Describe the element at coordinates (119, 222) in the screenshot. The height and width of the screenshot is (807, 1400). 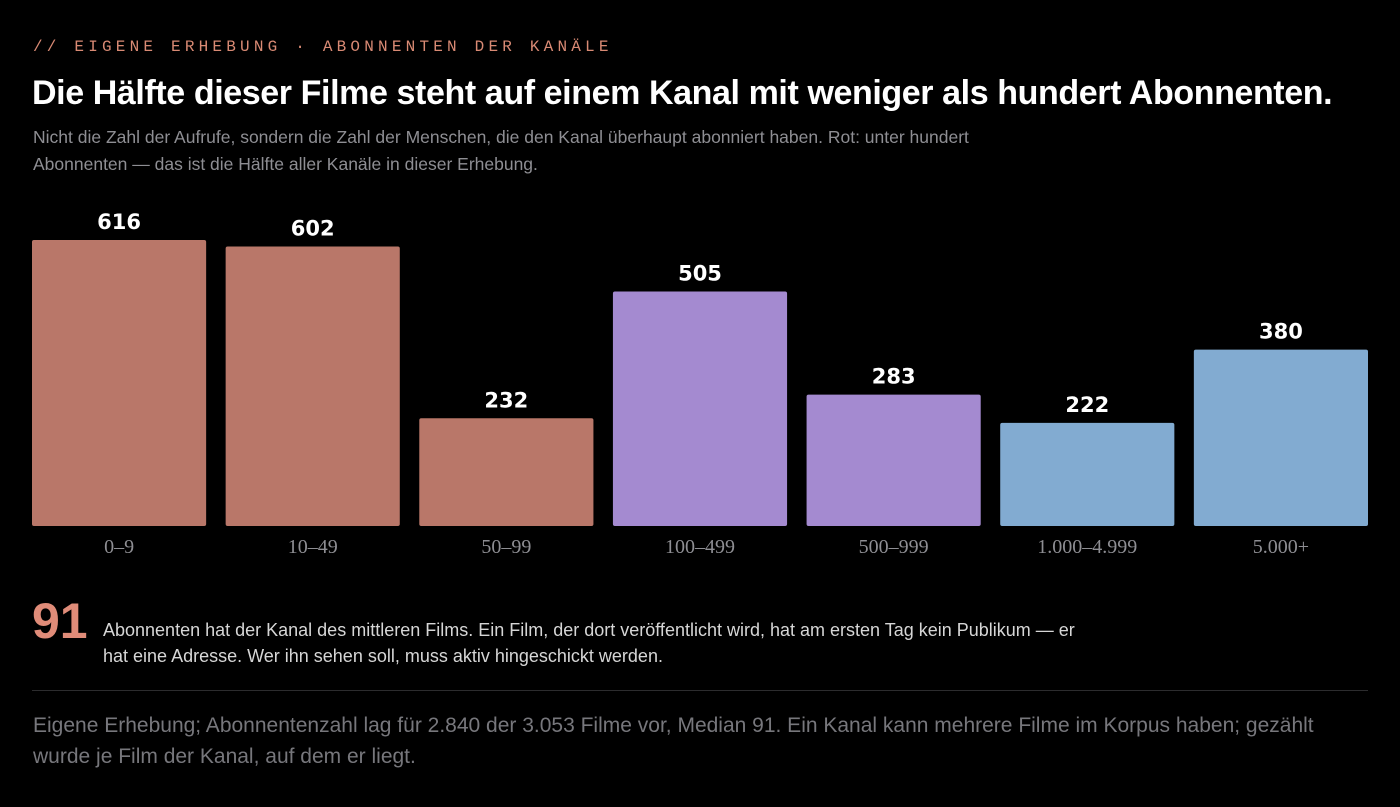
I see `bar-value-label: 616` at that location.